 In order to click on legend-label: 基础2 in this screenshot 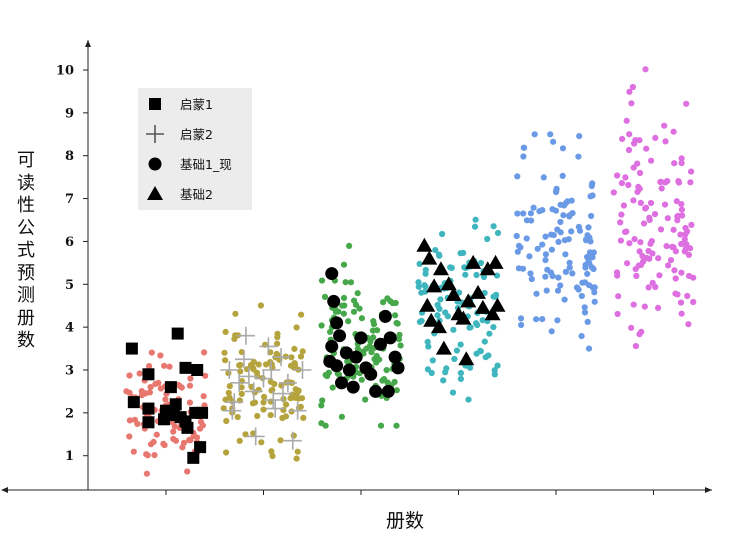, I will do `click(196, 194)`.